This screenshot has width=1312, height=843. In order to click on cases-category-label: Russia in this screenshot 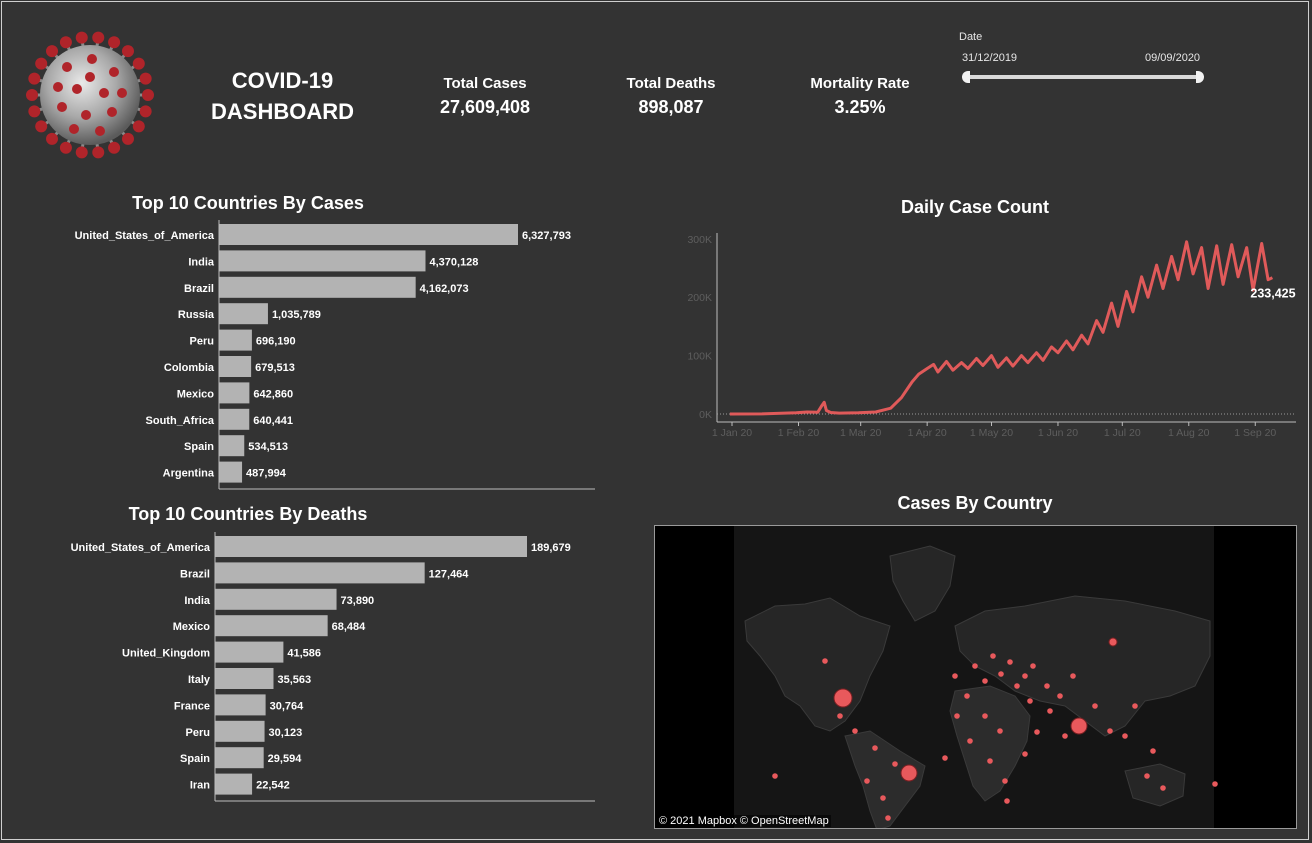, I will do `click(196, 315)`.